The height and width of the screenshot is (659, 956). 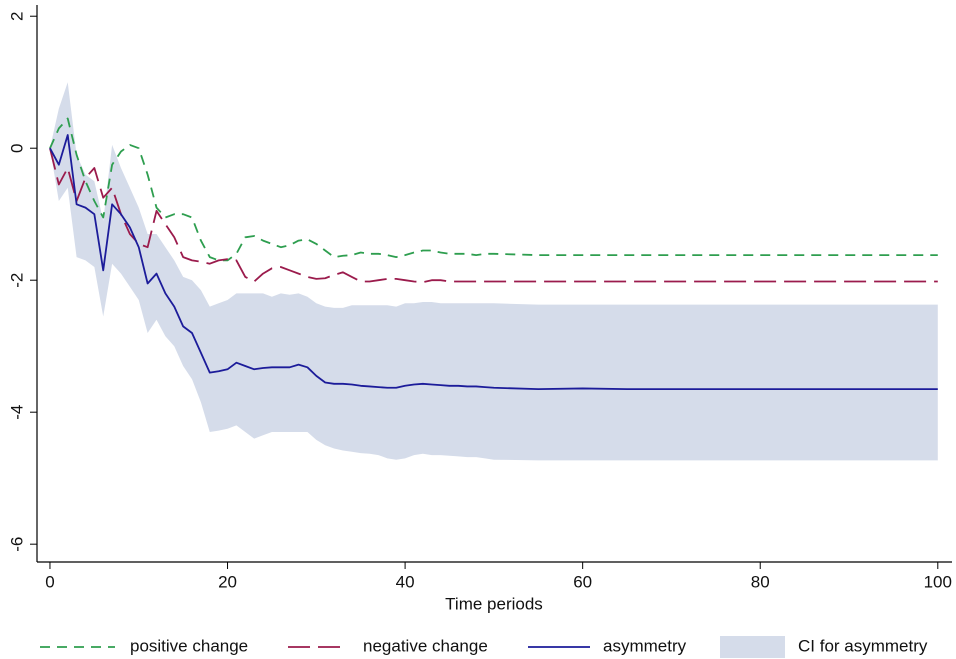 What do you see at coordinates (760, 581) in the screenshot?
I see `x-tick-label: 80` at bounding box center [760, 581].